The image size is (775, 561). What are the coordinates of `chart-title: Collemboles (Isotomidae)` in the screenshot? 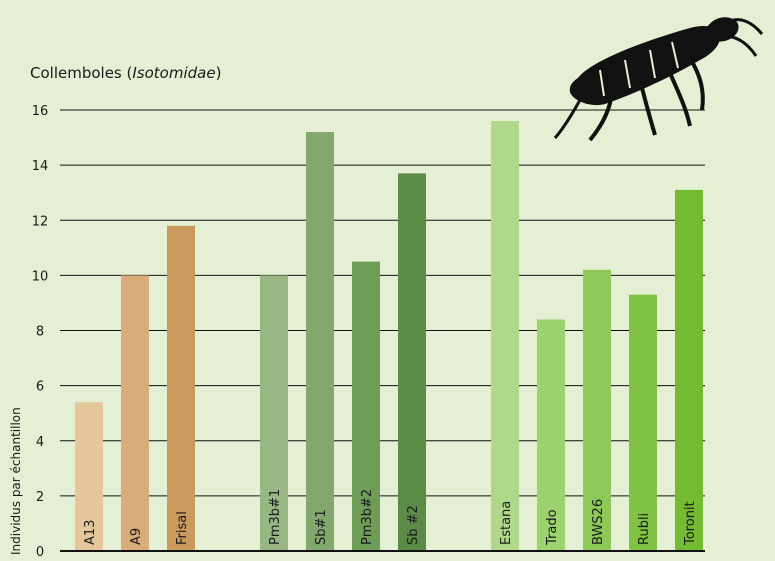 It's located at (125, 73).